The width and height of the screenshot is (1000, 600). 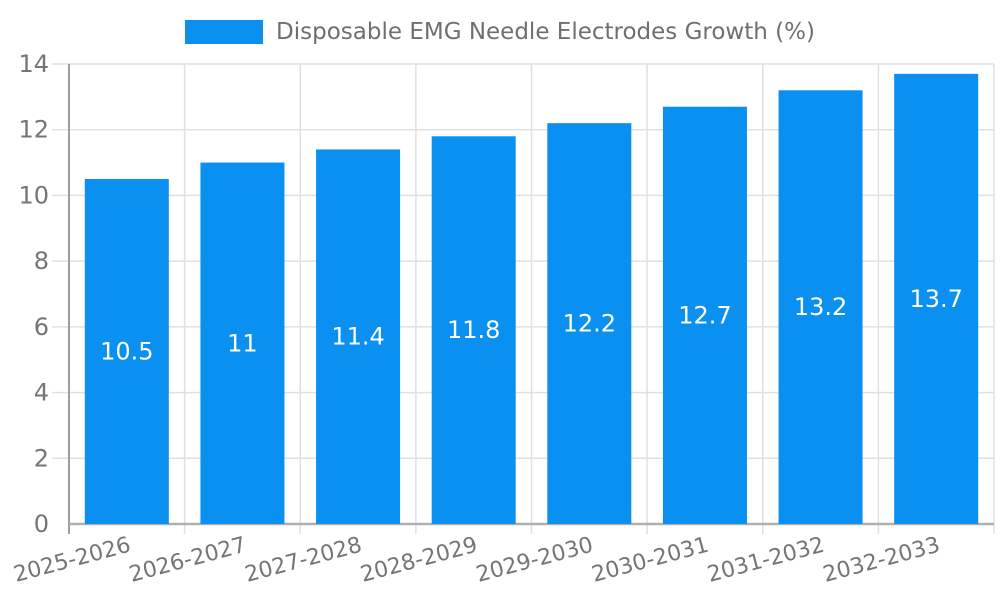 I want to click on bar-value-label: 10.5, so click(x=126, y=352).